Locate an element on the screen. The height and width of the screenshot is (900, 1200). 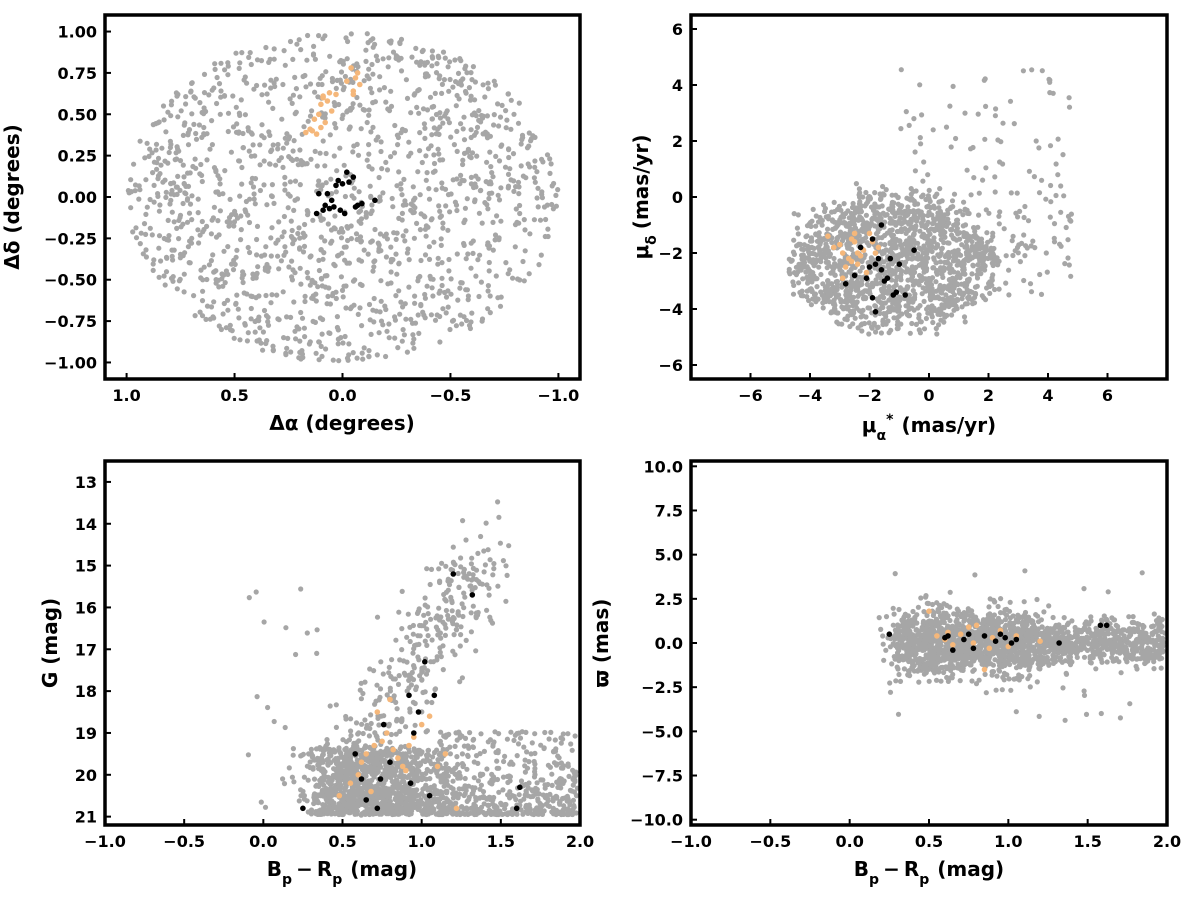
y-tick-label: 2 is located at coordinates (677, 141).